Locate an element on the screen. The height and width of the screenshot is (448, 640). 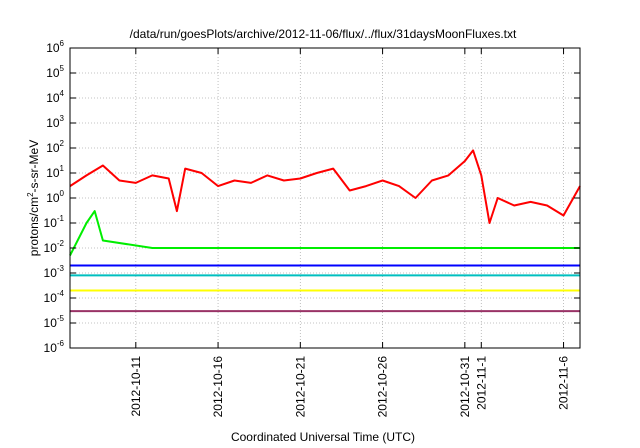
x-tick-label: 2012-10-16 is located at coordinates (218, 387).